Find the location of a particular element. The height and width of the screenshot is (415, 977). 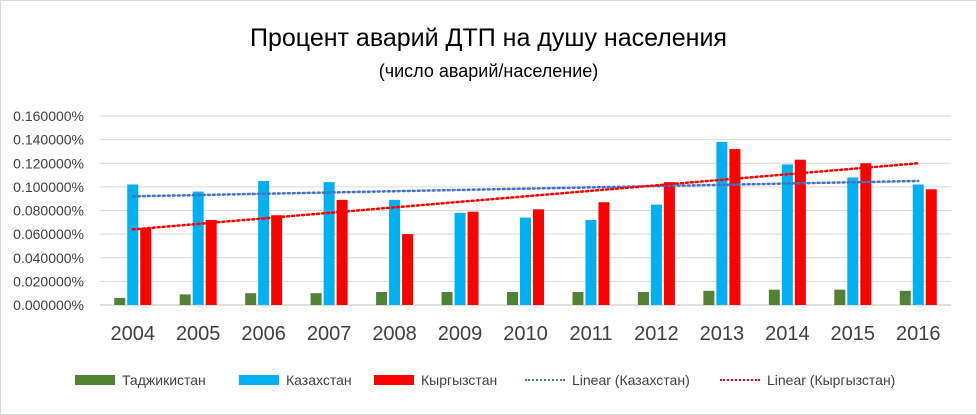

y-tick-label: 0.000000% is located at coordinates (48, 305).